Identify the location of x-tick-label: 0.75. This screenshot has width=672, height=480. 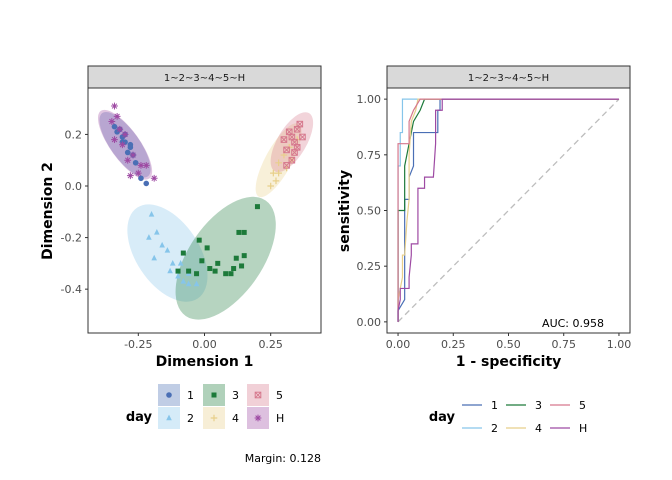
(563, 344).